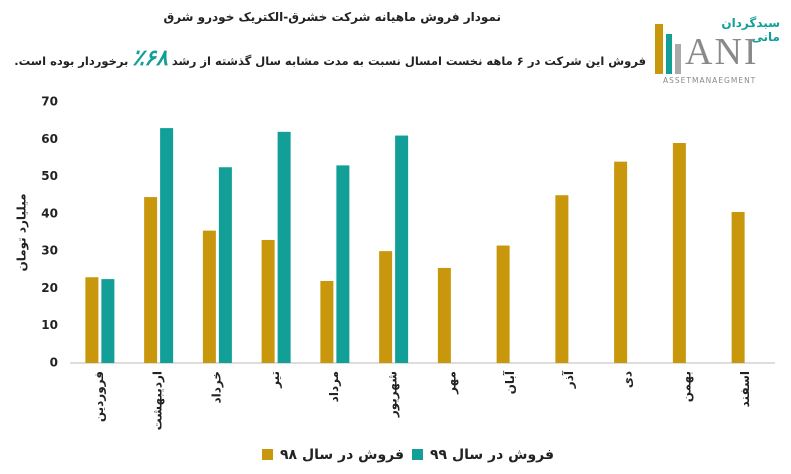 The image size is (791, 474). I want to click on y-tick-label: 50, so click(49, 176).